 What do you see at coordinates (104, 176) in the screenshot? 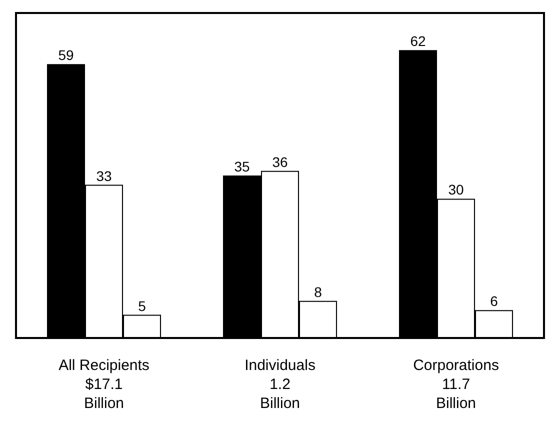
I see `data-label: 33` at bounding box center [104, 176].